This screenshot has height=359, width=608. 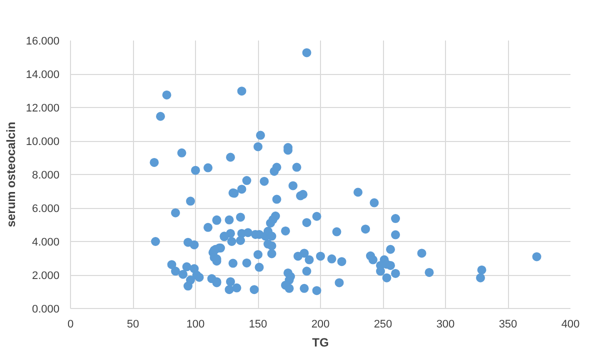 What do you see at coordinates (570, 324) in the screenshot?
I see `x-tick-label: 400` at bounding box center [570, 324].